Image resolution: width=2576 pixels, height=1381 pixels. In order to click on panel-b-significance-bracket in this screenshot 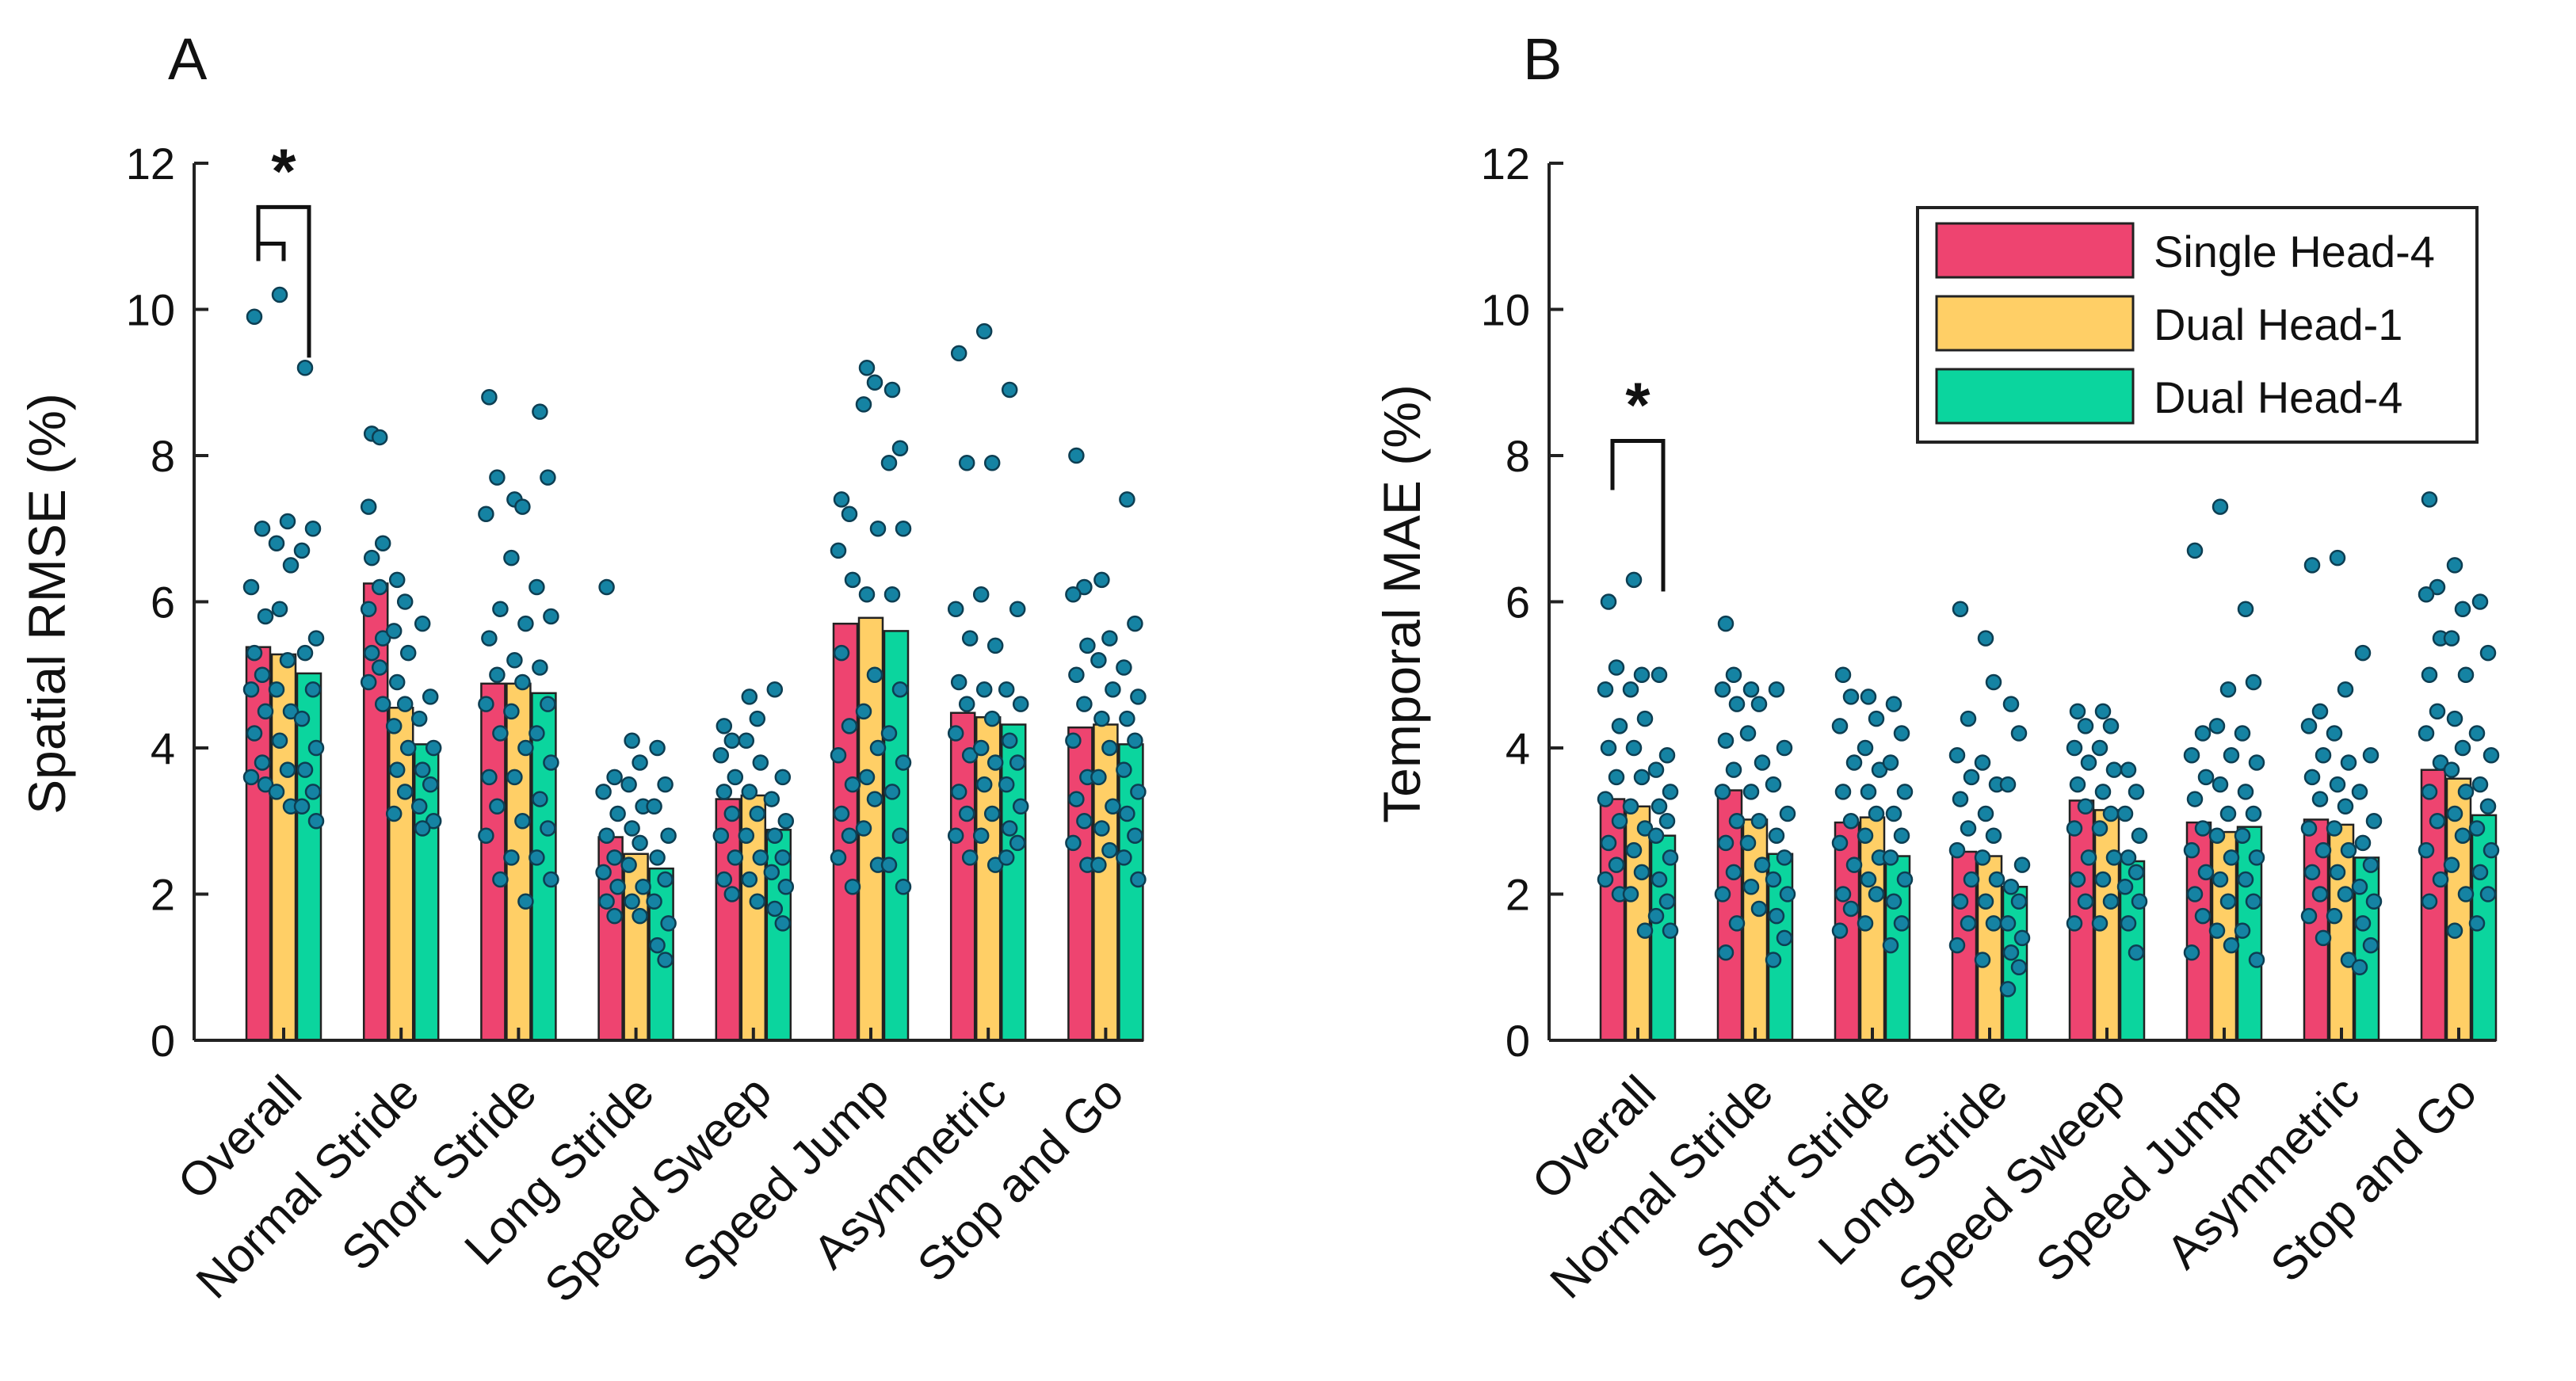, I will do `click(1638, 515)`.